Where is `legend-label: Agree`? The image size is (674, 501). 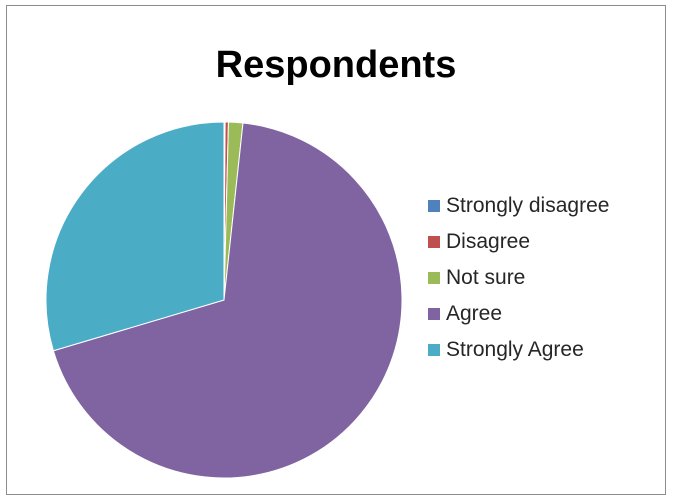 legend-label: Agree is located at coordinates (474, 313).